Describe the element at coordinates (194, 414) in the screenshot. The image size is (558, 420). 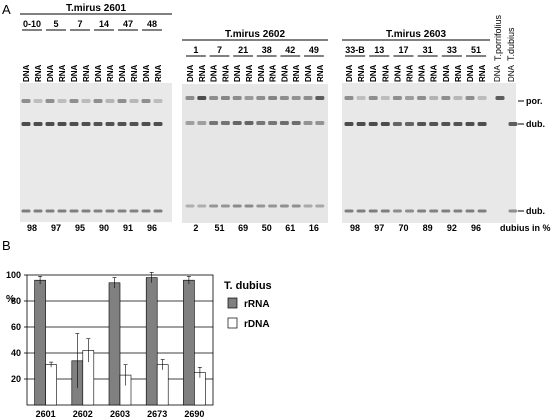
I see `x-tick-label: 2690` at that location.